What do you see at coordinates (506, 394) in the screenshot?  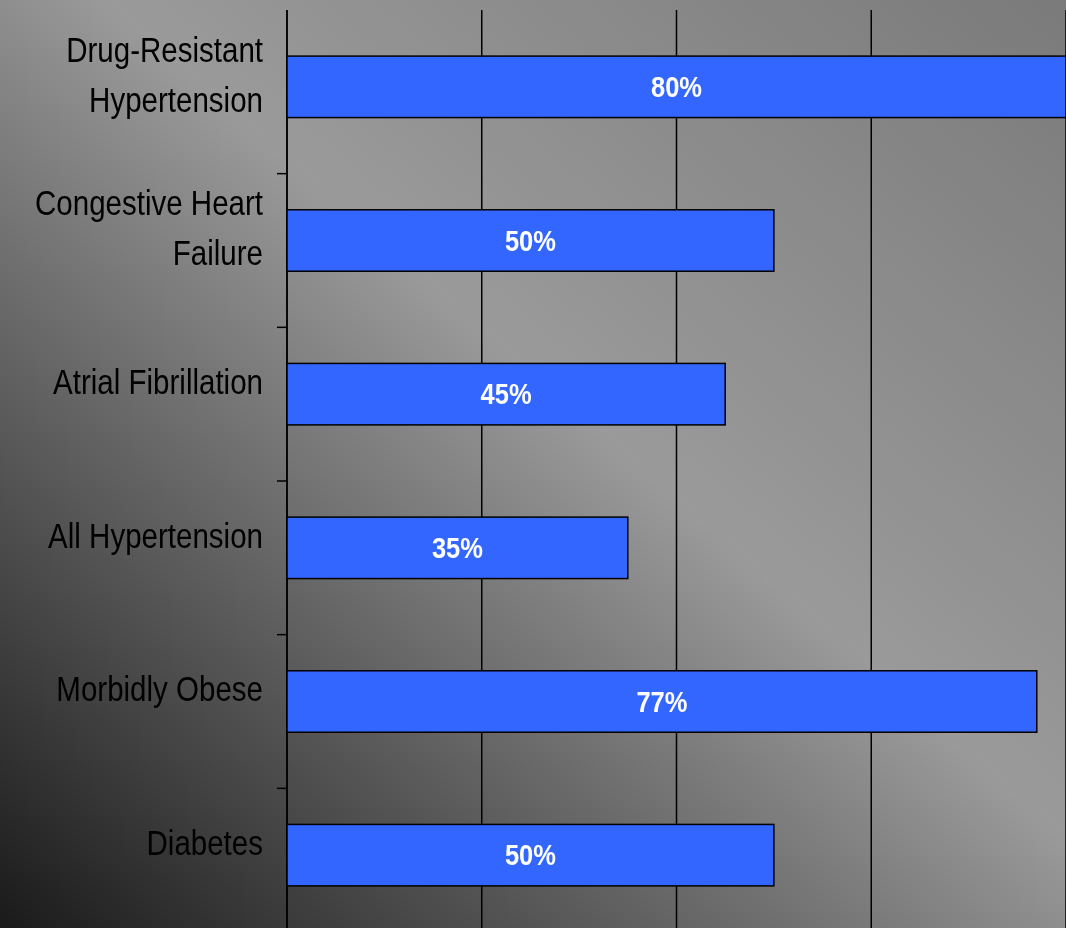 I see `data-label: 45%` at bounding box center [506, 394].